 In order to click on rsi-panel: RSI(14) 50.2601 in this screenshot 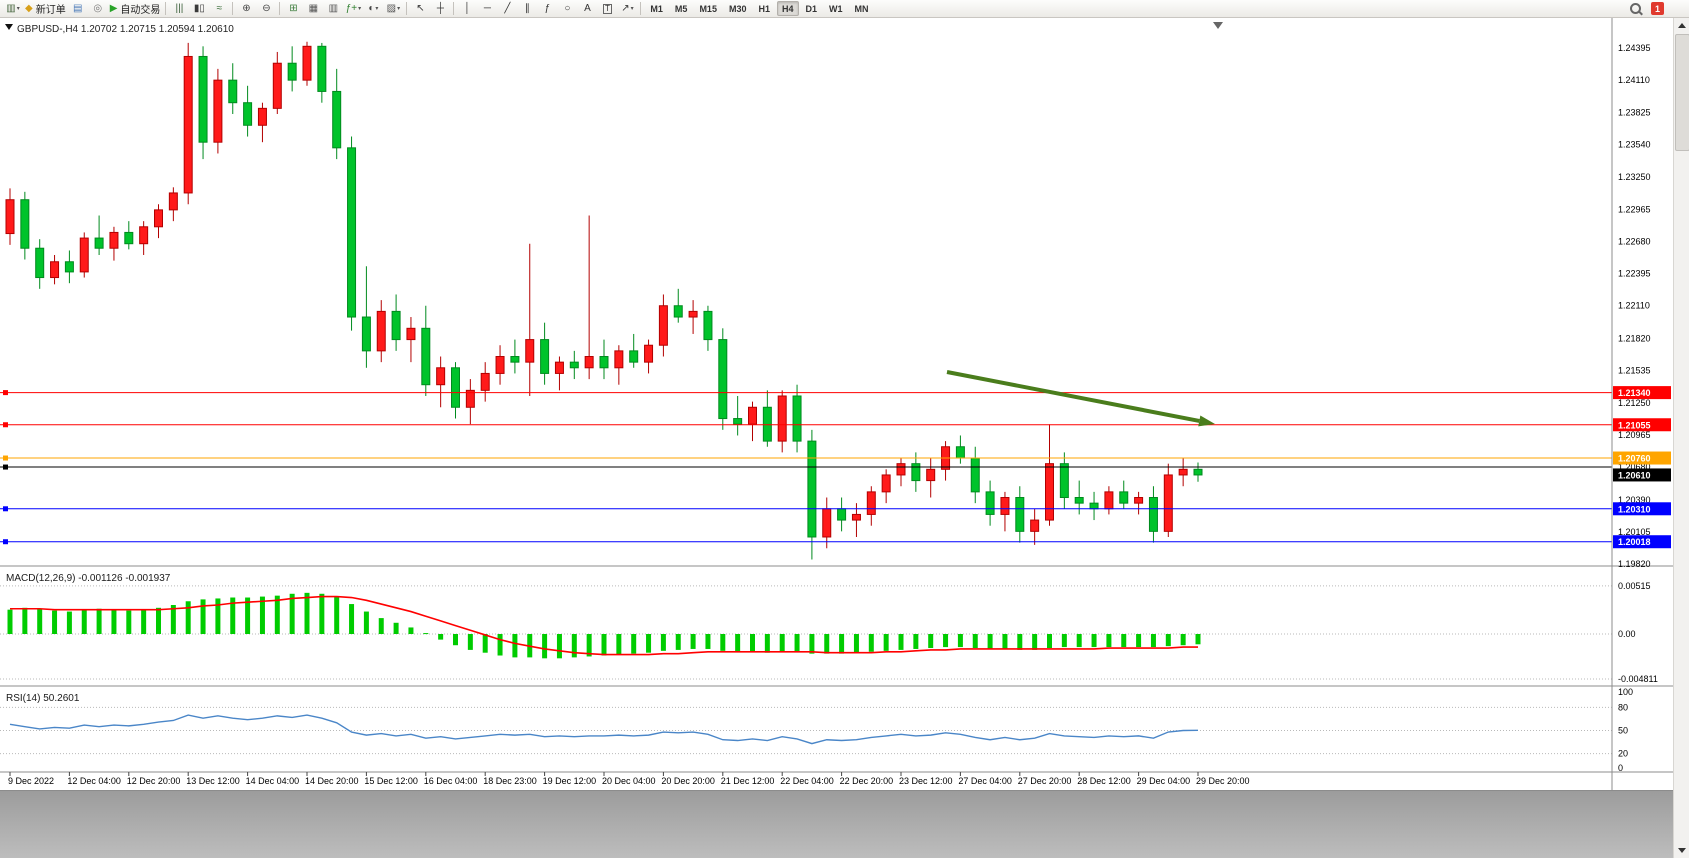, I will do `click(602, 719)`.